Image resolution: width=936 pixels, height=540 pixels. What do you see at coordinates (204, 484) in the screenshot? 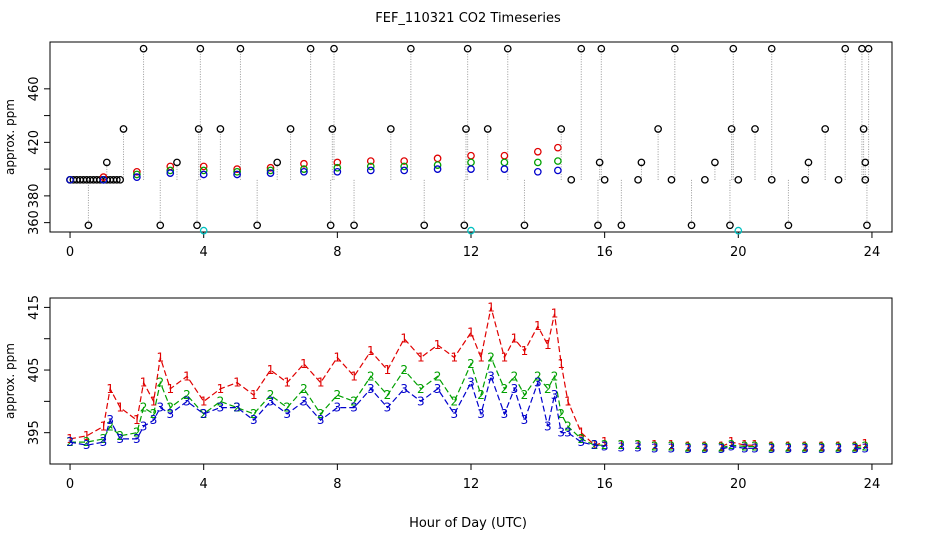
I see `x-tick-label: 4` at bounding box center [204, 484].